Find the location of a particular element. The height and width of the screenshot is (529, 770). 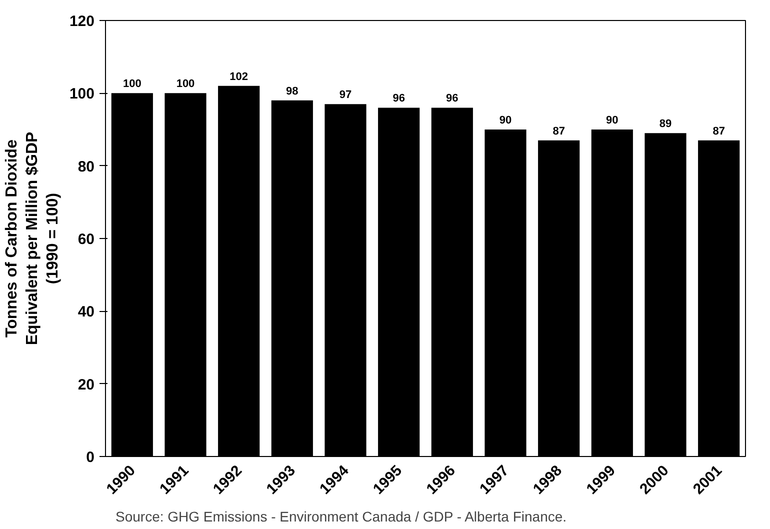

y-axis-title: Tonnes of Carbon Dioxide Equivalent per Million $GDP (1990 = 100) is located at coordinates (33, 238).